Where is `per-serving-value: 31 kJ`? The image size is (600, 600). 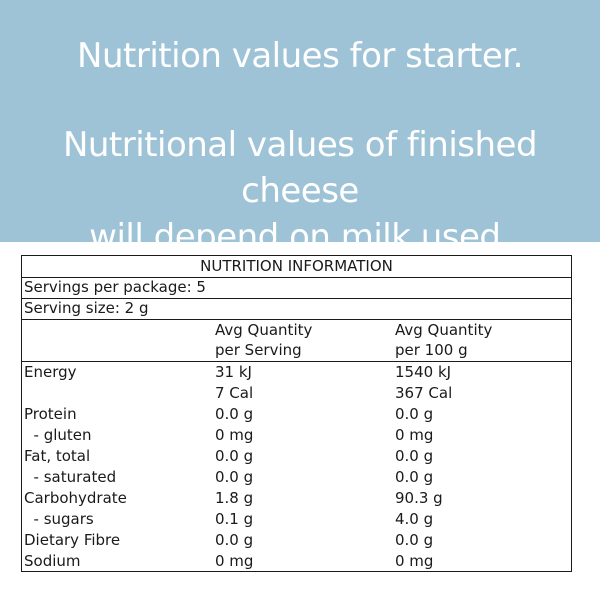 per-serving-value: 31 kJ is located at coordinates (233, 372).